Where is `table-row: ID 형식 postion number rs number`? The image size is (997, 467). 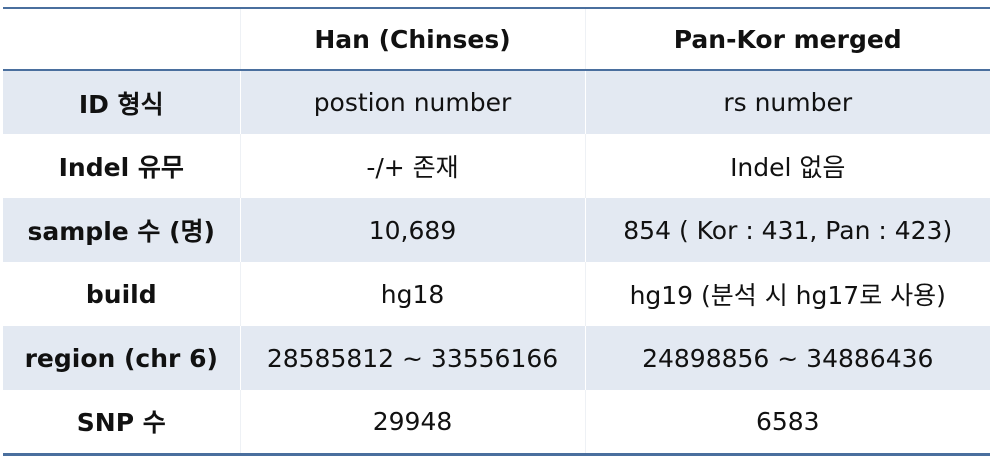
table-row: ID 형식 postion number rs number is located at coordinates (496, 102).